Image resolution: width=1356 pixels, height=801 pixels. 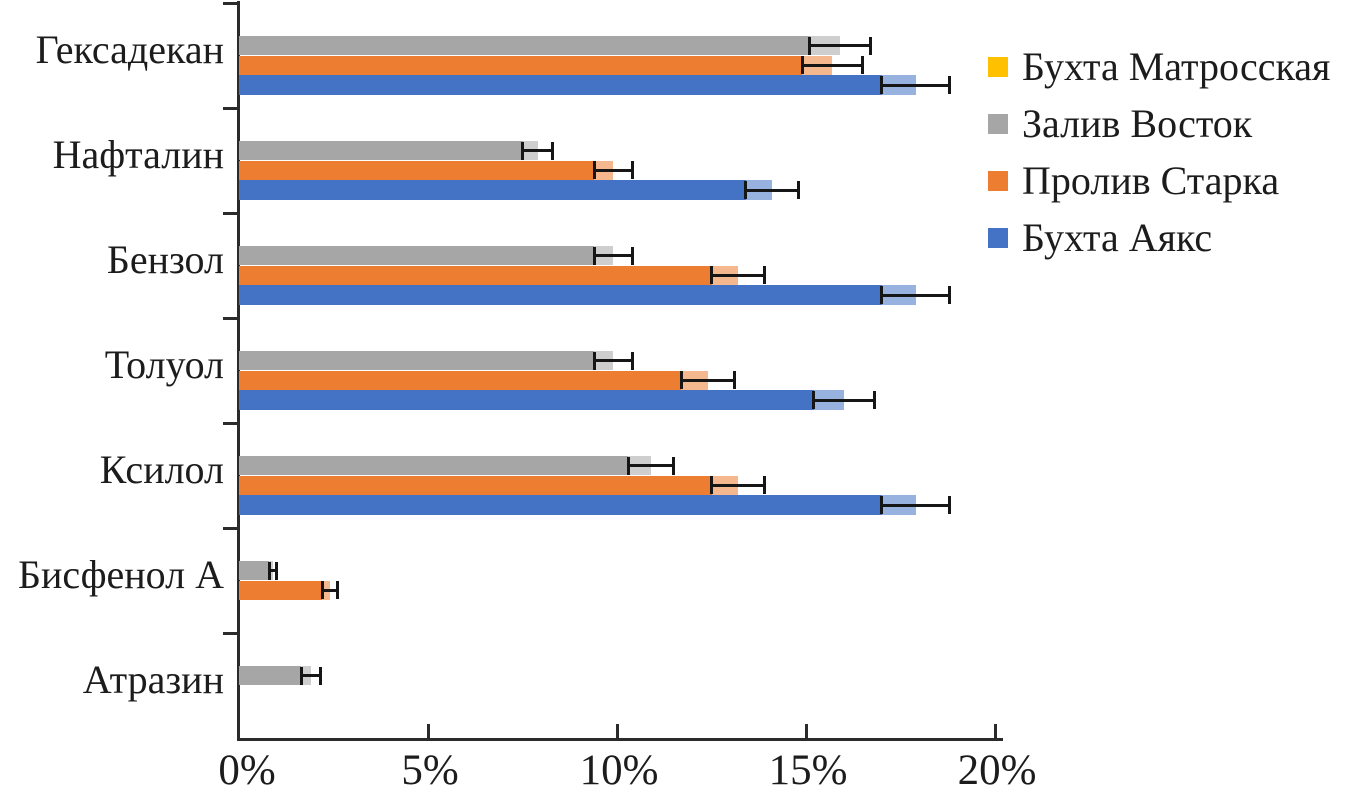 I want to click on legend-item: Пролив Старка, so click(x=1133, y=181).